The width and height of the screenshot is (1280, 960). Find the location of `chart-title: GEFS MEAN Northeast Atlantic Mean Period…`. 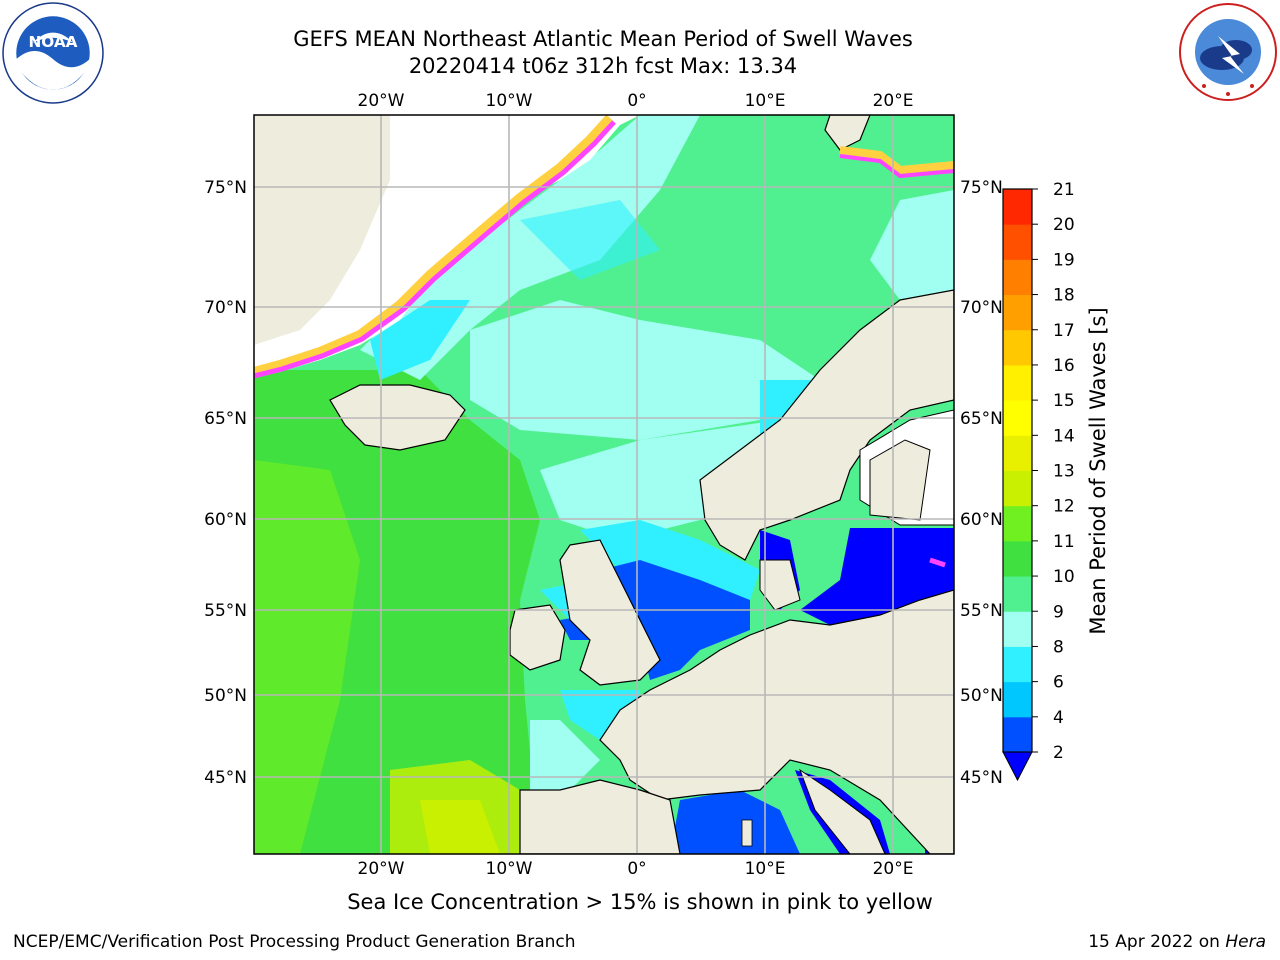

chart-title: GEFS MEAN Northeast Atlantic Mean Period… is located at coordinates (603, 39).